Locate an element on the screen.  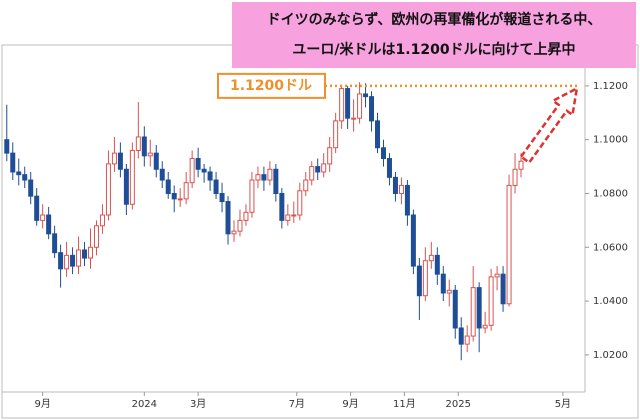
x-tick-label: 3月 is located at coordinates (198, 404).